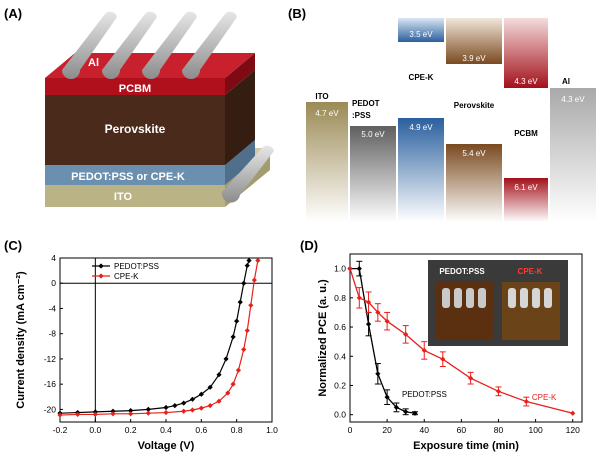 The height and width of the screenshot is (455, 600). Describe the element at coordinates (424, 394) in the screenshot. I see `annotation-pedot: PEDOT:PSS` at that location.